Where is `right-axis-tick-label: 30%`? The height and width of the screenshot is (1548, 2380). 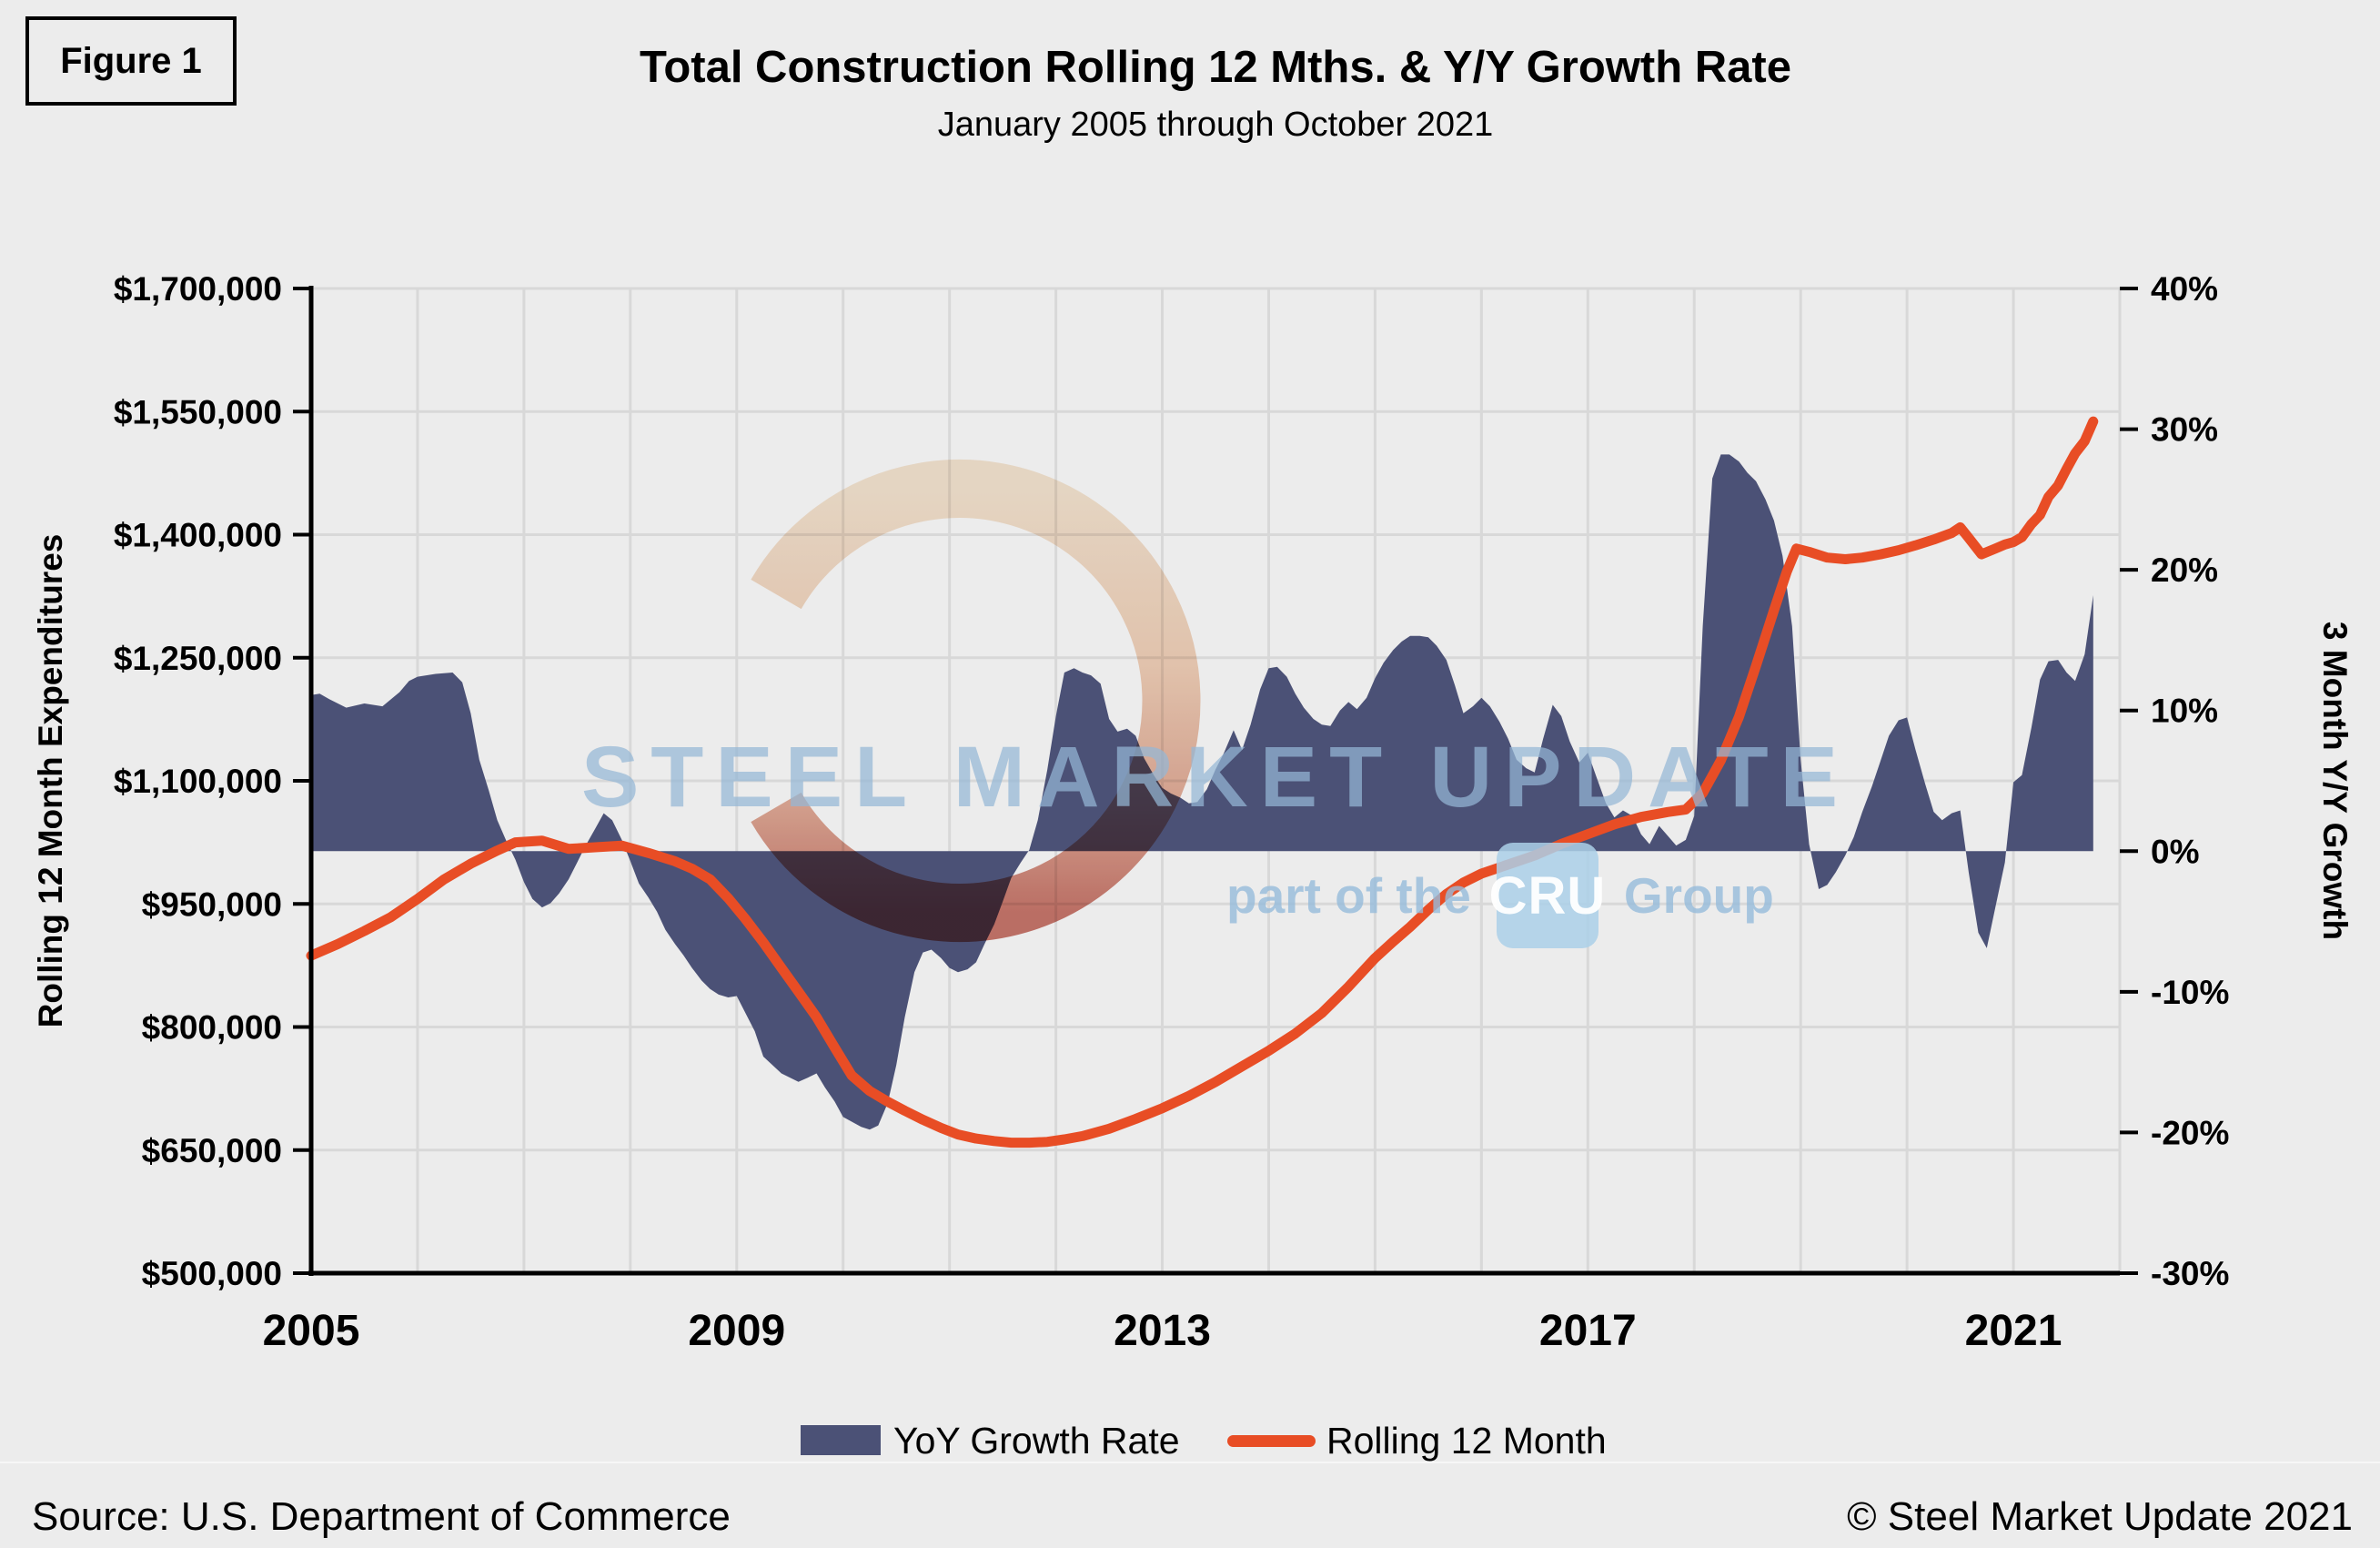 right-axis-tick-label: 30% is located at coordinates (2184, 430).